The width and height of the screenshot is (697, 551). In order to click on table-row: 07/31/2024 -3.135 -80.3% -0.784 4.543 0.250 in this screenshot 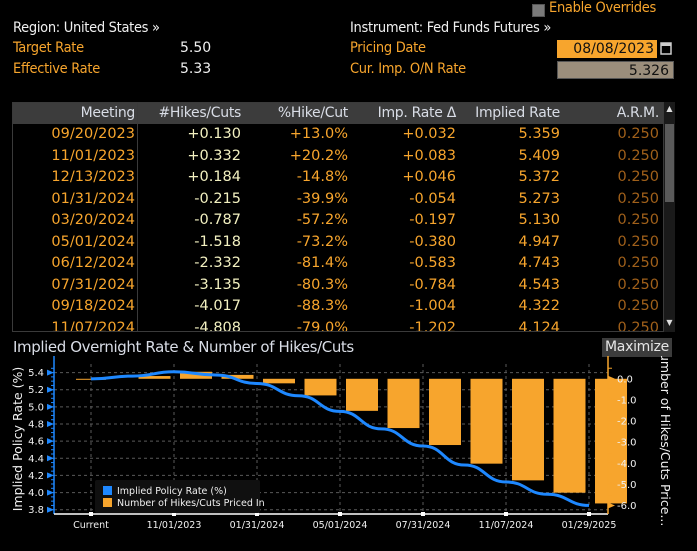, I will do `click(338, 285)`.